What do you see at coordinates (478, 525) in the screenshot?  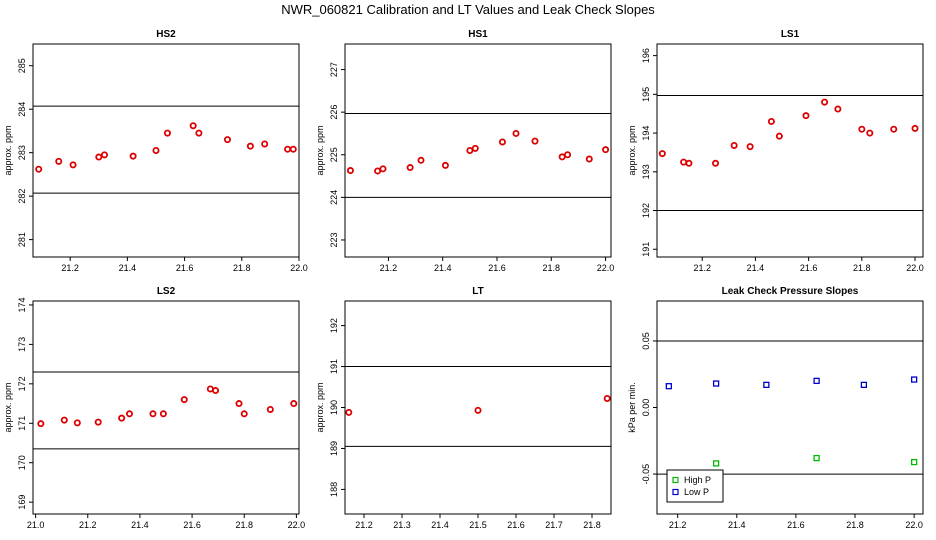 I see `x-tick-label: 21.5` at bounding box center [478, 525].